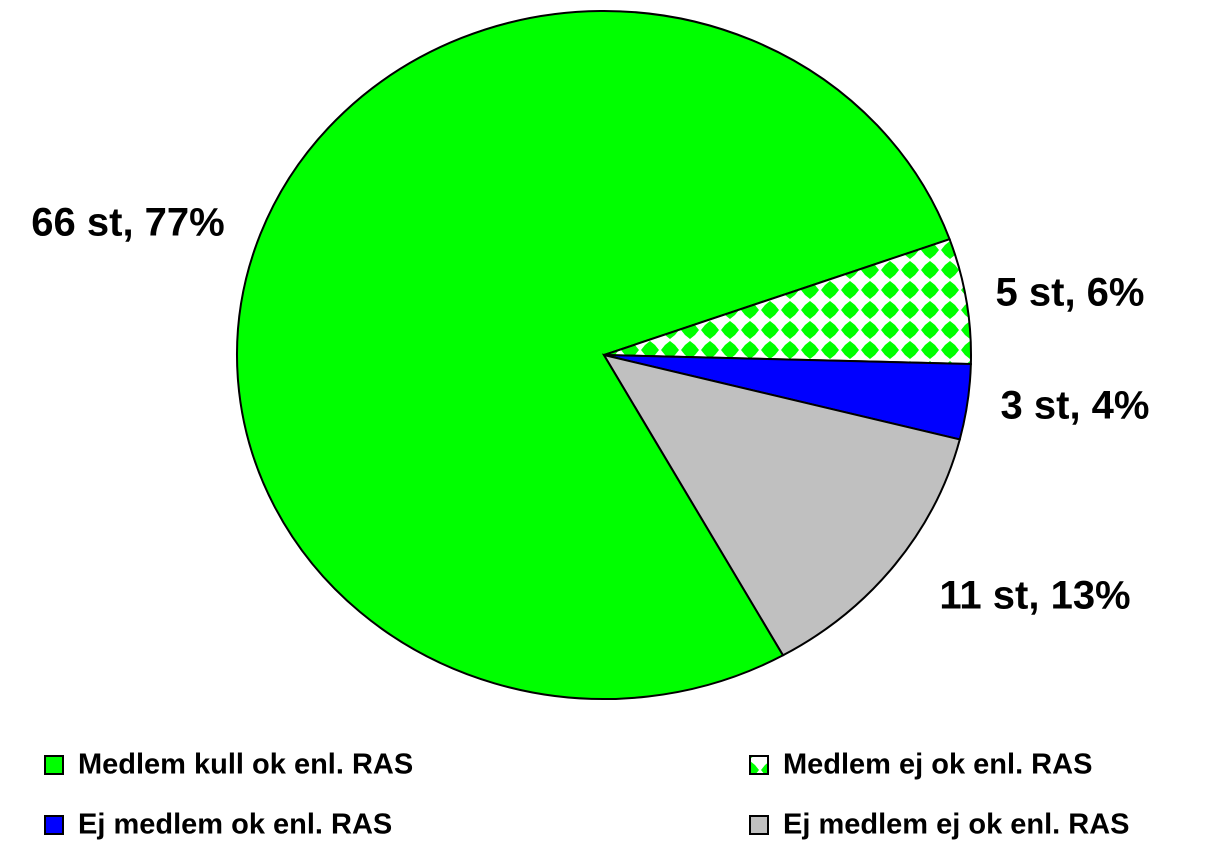 The image size is (1214, 843). What do you see at coordinates (235, 825) in the screenshot?
I see `legend-label: Ej medlem ok enl. RAS` at bounding box center [235, 825].